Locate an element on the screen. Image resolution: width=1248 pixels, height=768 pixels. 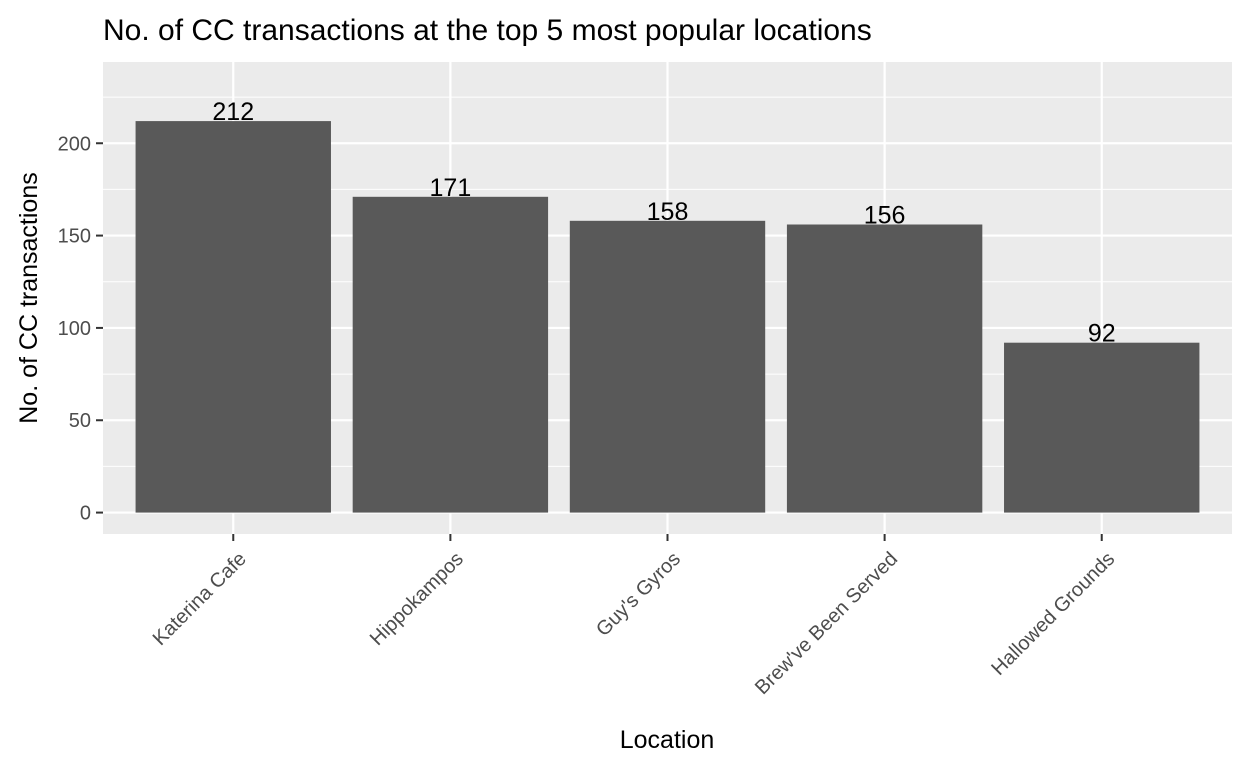
y-tick-label: 50 is located at coordinates (80, 421).